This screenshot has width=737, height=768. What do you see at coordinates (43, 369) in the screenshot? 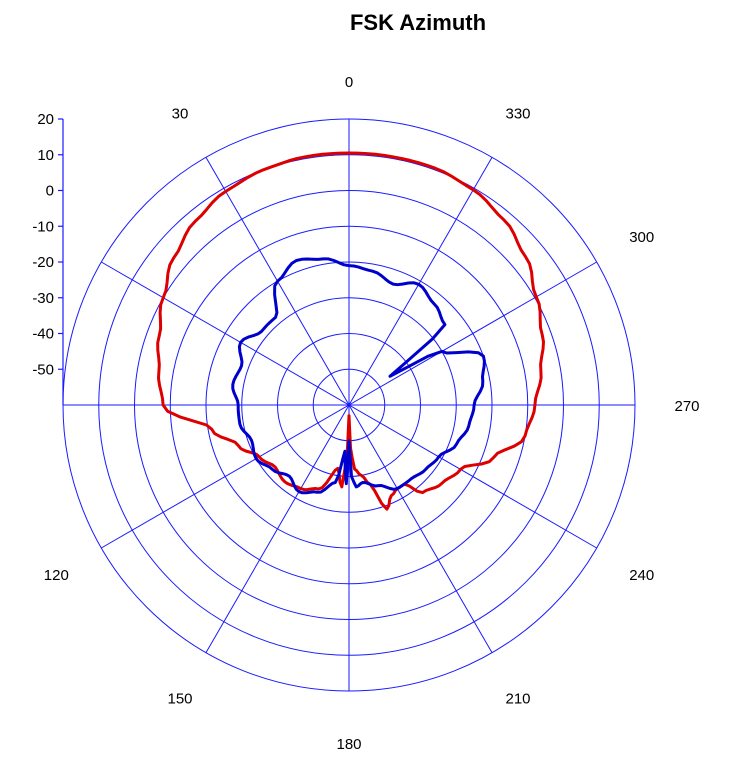
I see `radial-tick-label: -50` at bounding box center [43, 369].